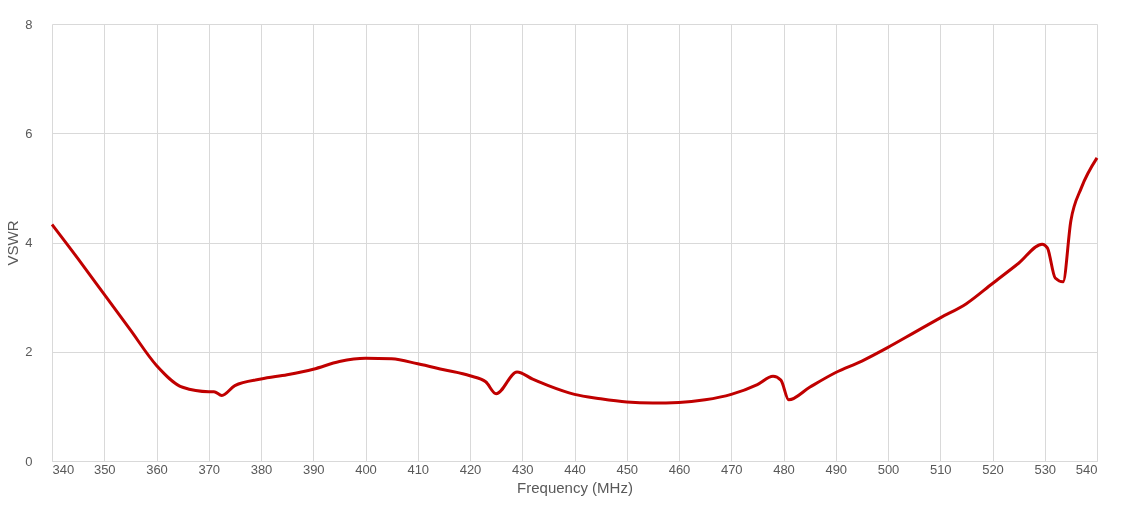 The image size is (1145, 532). I want to click on x-tick-label: 450, so click(627, 469).